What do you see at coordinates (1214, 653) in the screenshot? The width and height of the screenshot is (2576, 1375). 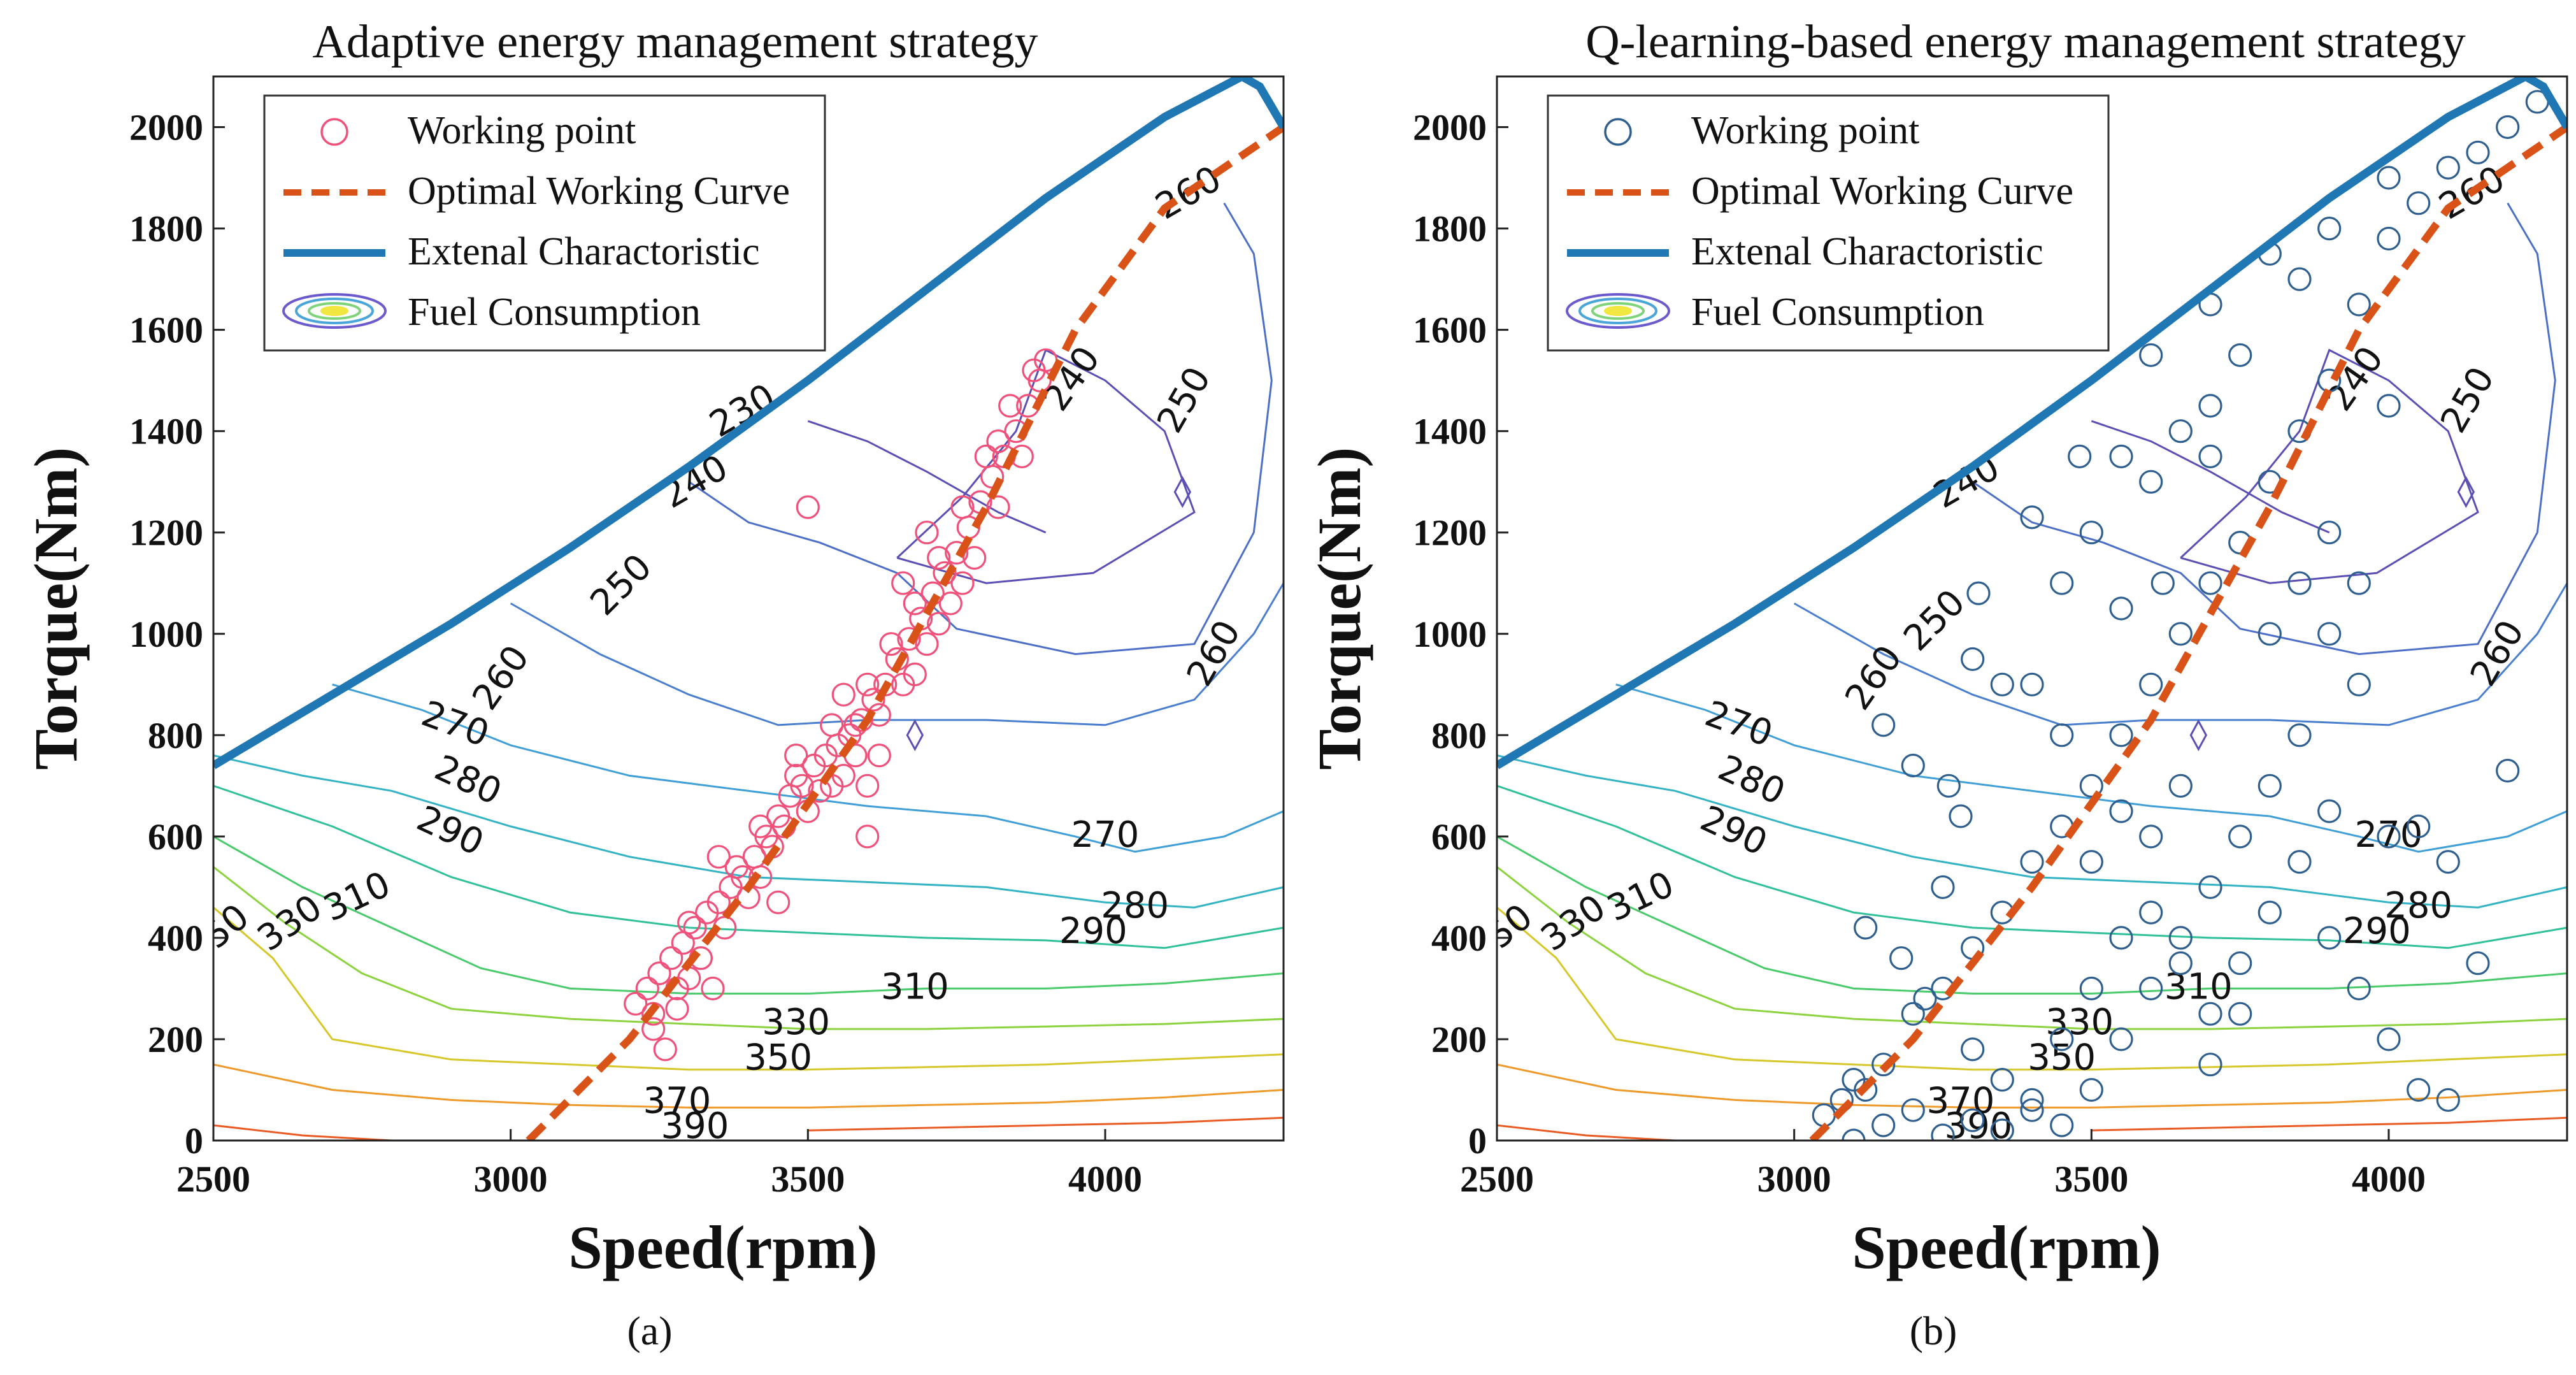 I see `contour-label-260: 260` at bounding box center [1214, 653].